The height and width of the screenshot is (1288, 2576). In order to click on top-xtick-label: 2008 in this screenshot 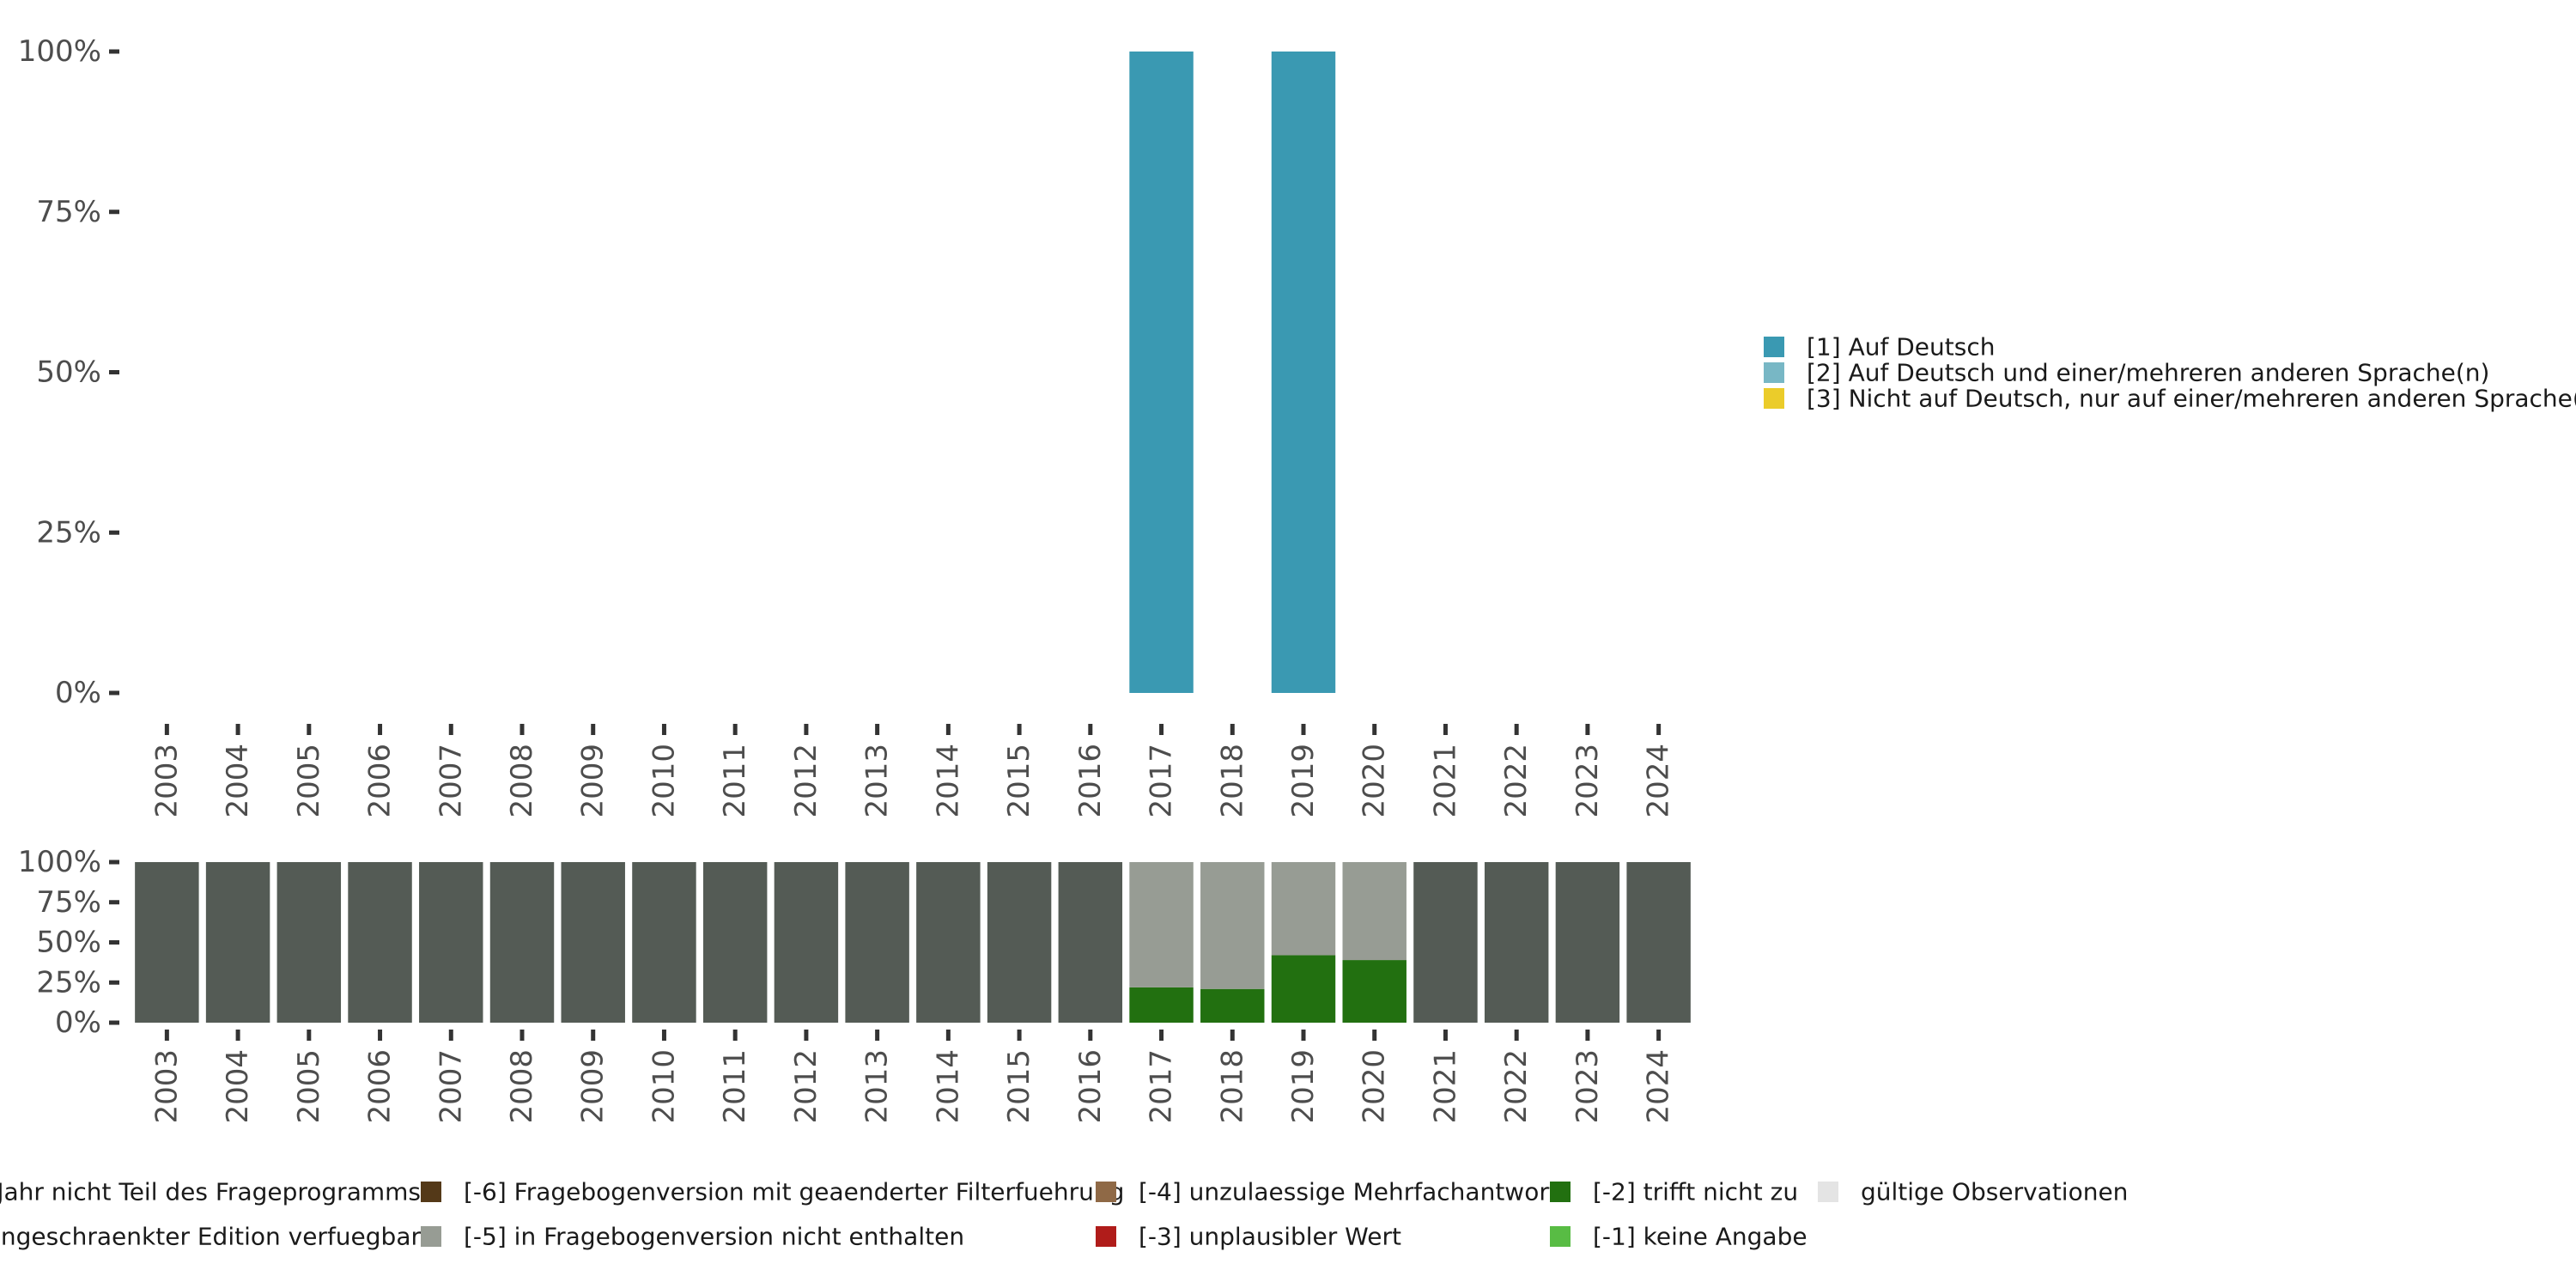, I will do `click(522, 781)`.